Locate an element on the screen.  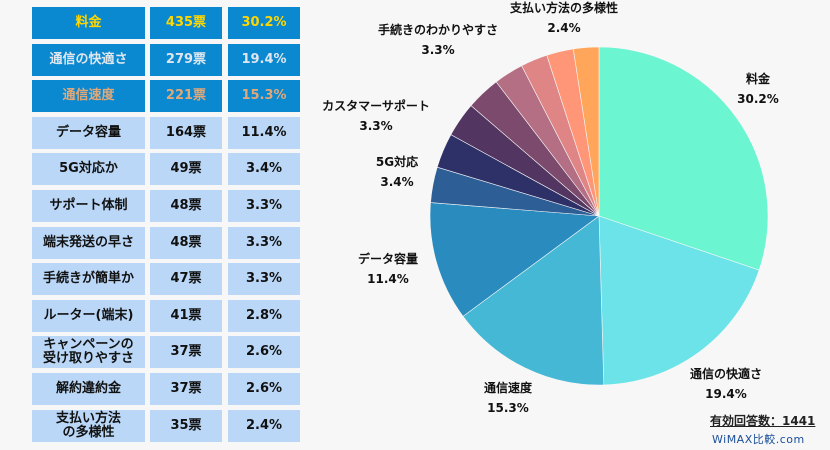
table-cell-pct: 3.4% is located at coordinates (264, 169).